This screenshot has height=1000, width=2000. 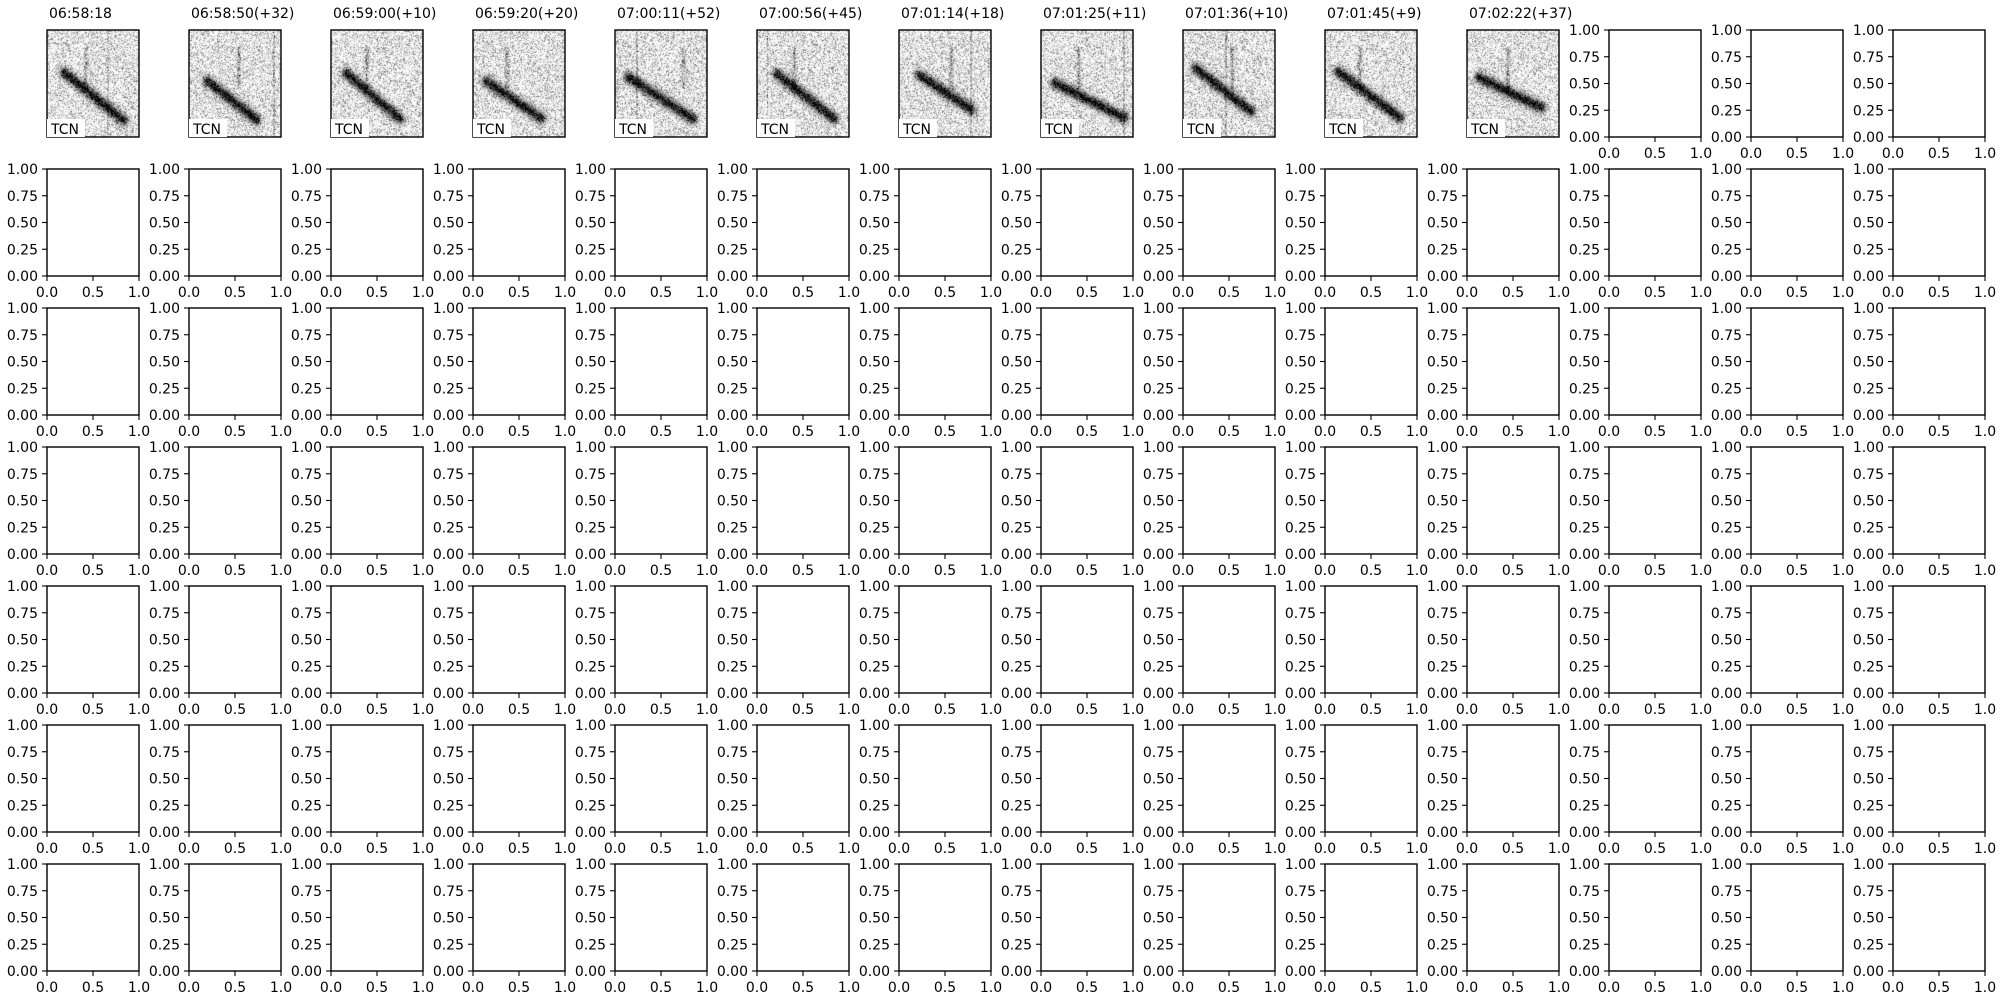 What do you see at coordinates (525, 72) in the screenshot?
I see `axes-panel: 06:59:20(+20) TCN` at bounding box center [525, 72].